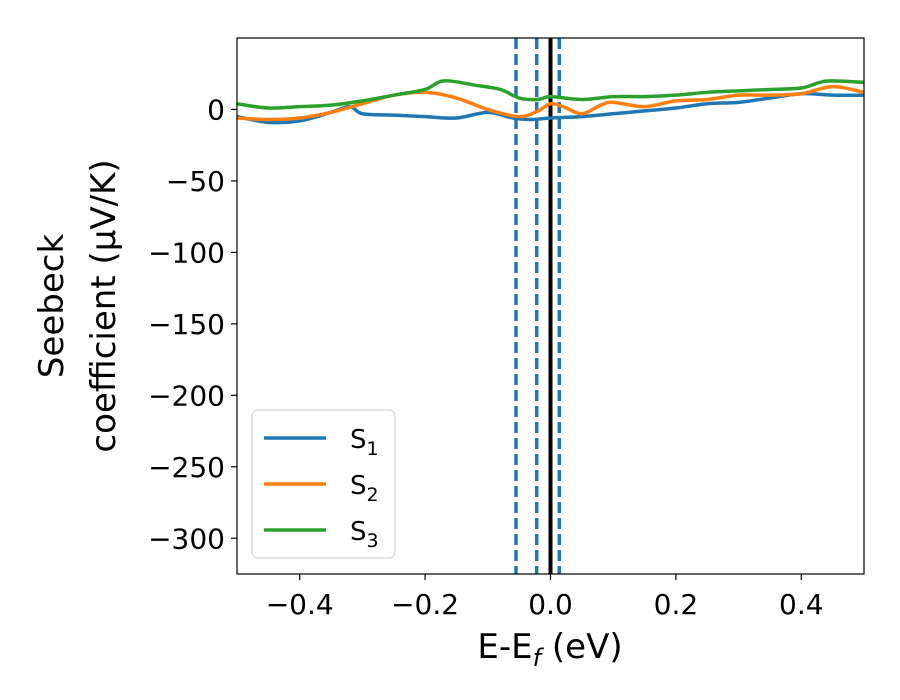  What do you see at coordinates (676, 604) in the screenshot?
I see `x-tick-label: 0.2` at bounding box center [676, 604].